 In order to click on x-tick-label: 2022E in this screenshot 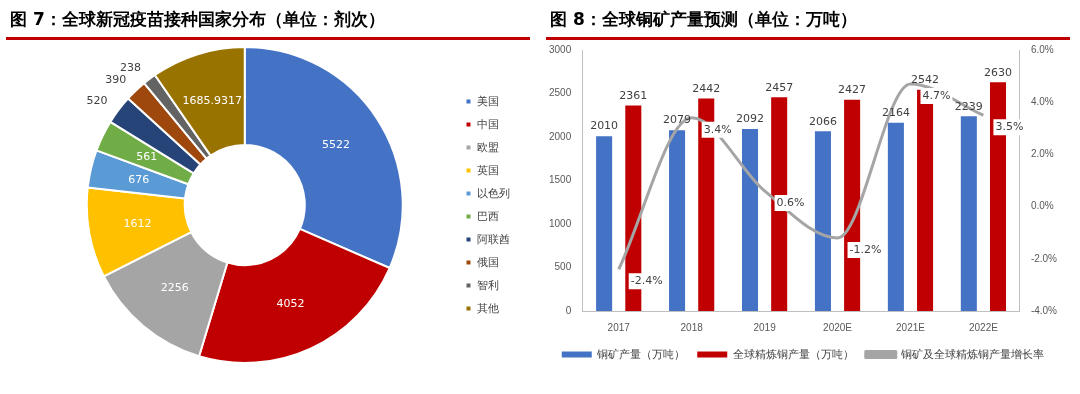, I will do `click(983, 327)`.